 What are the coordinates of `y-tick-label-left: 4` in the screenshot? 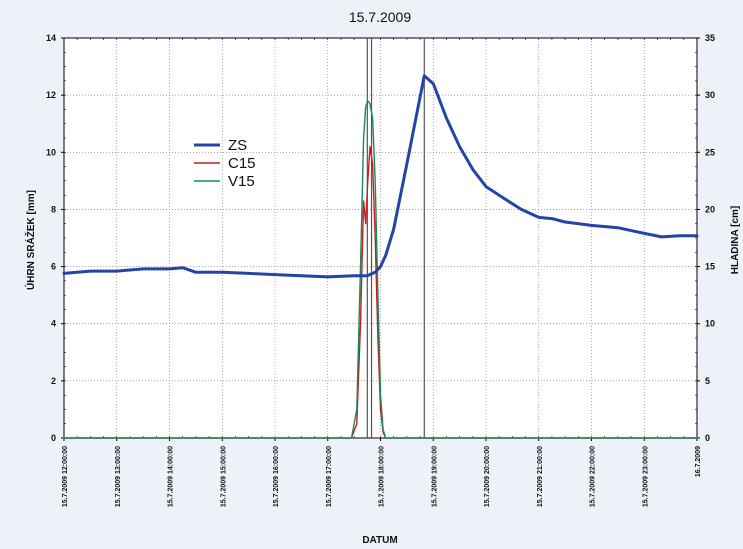 It's located at (53, 324).